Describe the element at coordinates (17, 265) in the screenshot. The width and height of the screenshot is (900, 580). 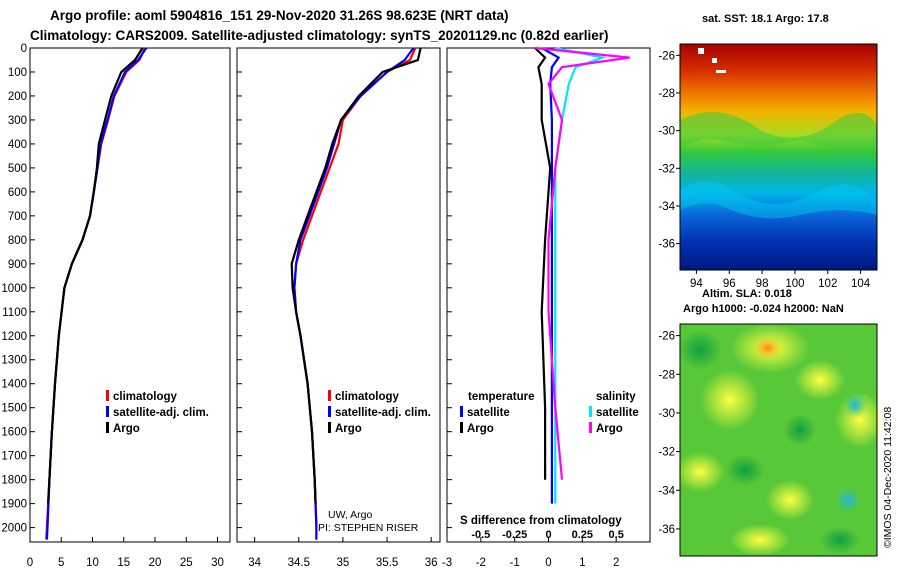
I see `depth-tick-label: 900` at that location.